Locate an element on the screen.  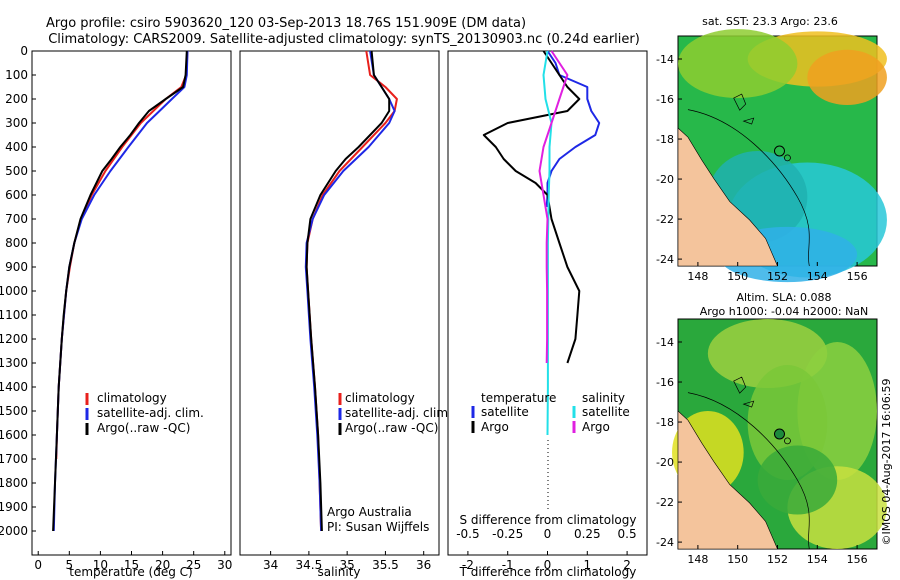
x-tick-label: 36 is located at coordinates (423, 565).